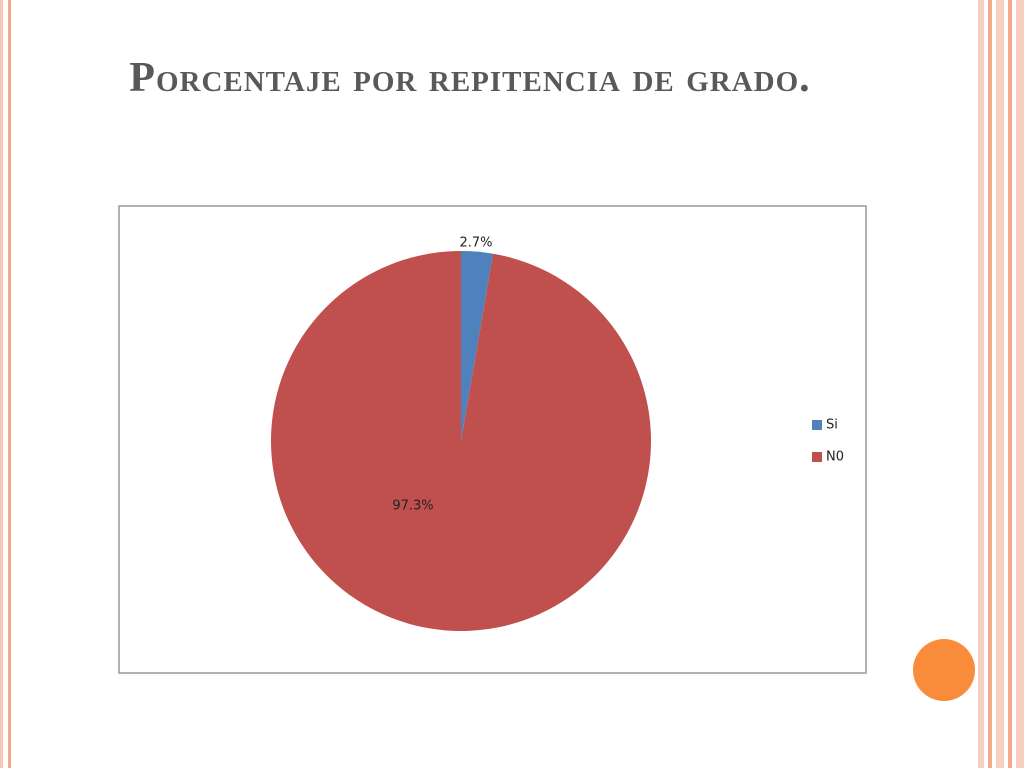 The height and width of the screenshot is (768, 1024). What do you see at coordinates (475, 243) in the screenshot?
I see `data-label: 2.7%` at bounding box center [475, 243].